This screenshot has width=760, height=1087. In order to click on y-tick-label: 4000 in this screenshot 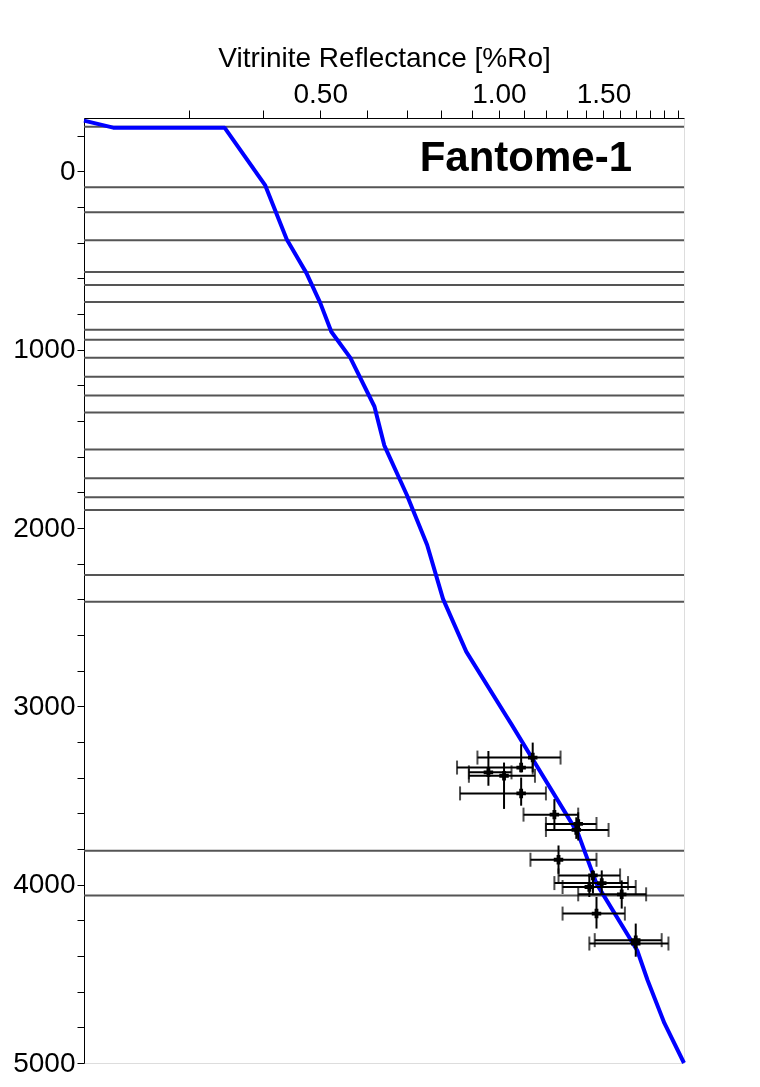, I will do `click(44, 884)`.